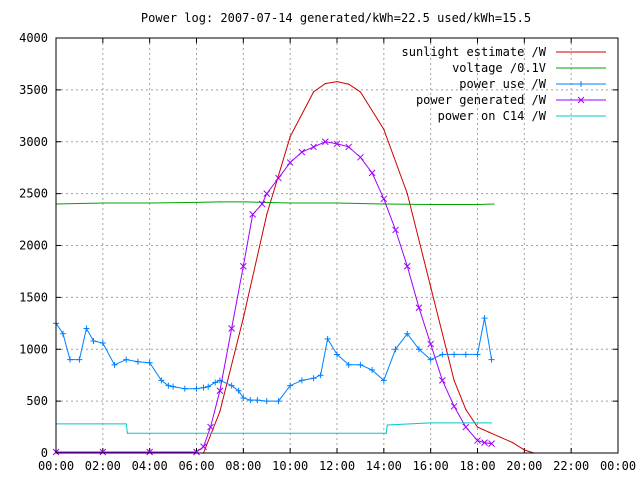 The width and height of the screenshot is (640, 480). Describe the element at coordinates (337, 466) in the screenshot. I see `x-tick-label: 12:00` at that location.